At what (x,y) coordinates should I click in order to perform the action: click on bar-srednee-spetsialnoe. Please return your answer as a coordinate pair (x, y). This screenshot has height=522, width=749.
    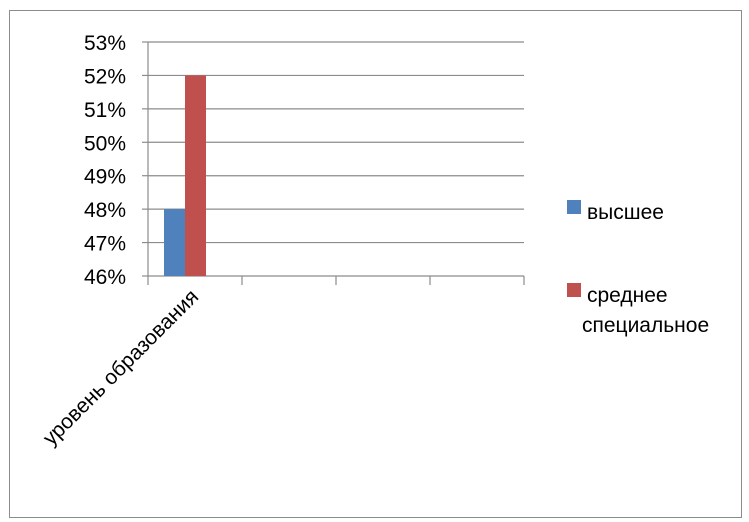
    Looking at the image, I should click on (195, 175).